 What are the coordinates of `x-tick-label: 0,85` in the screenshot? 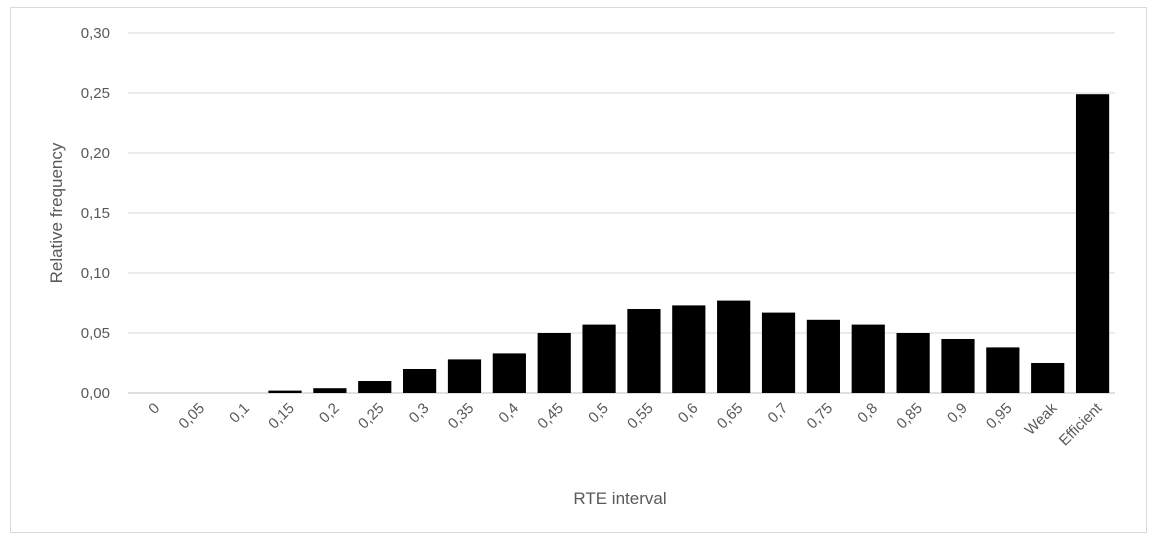 It's located at (909, 416).